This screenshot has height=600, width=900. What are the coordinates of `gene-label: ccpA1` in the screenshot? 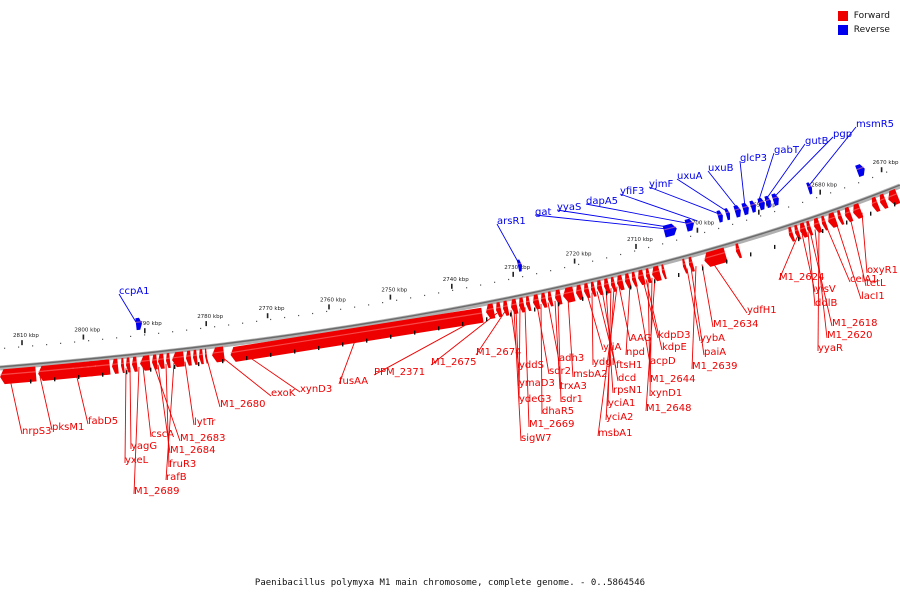 It's located at (134, 291).